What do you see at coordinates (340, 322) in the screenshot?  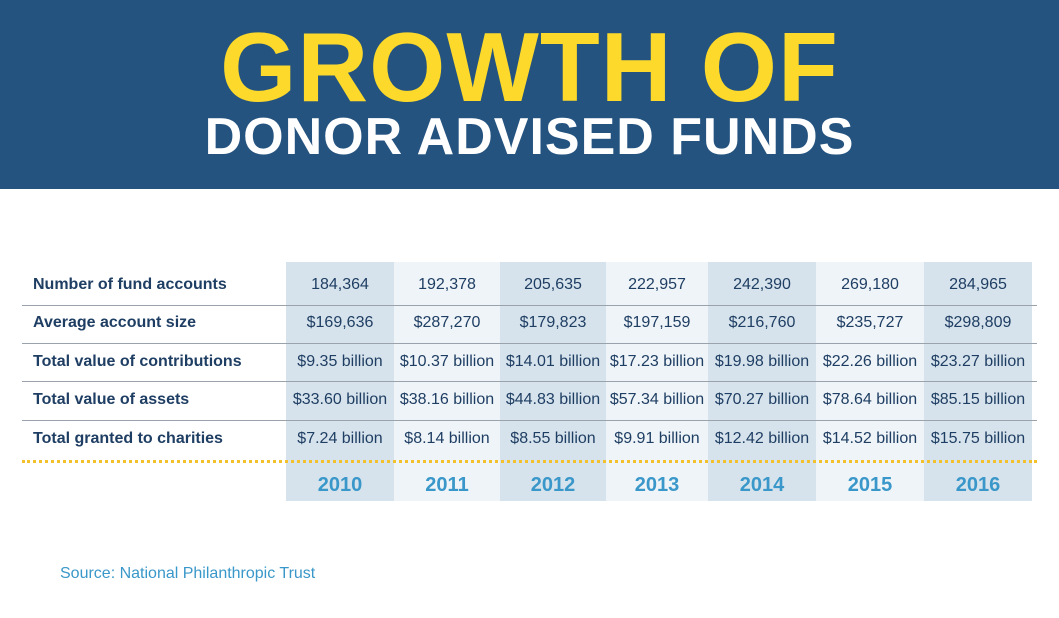 I see `table-cell: $169,636` at bounding box center [340, 322].